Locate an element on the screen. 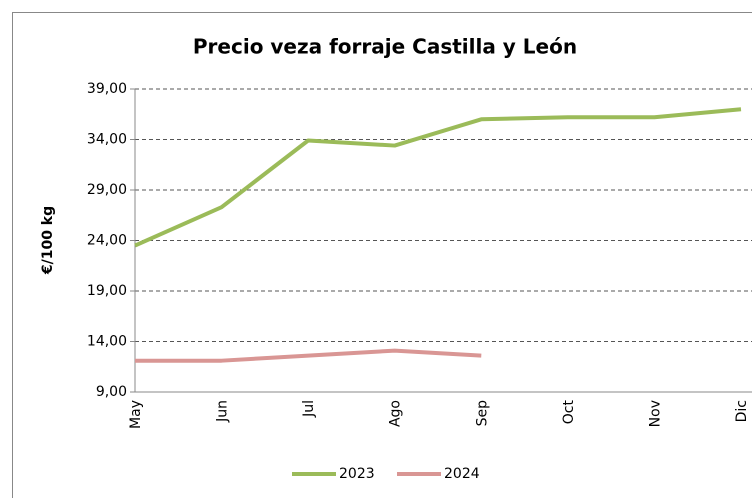 This screenshot has height=498, width=752. y-tick-label: 14,00 is located at coordinates (107, 342).